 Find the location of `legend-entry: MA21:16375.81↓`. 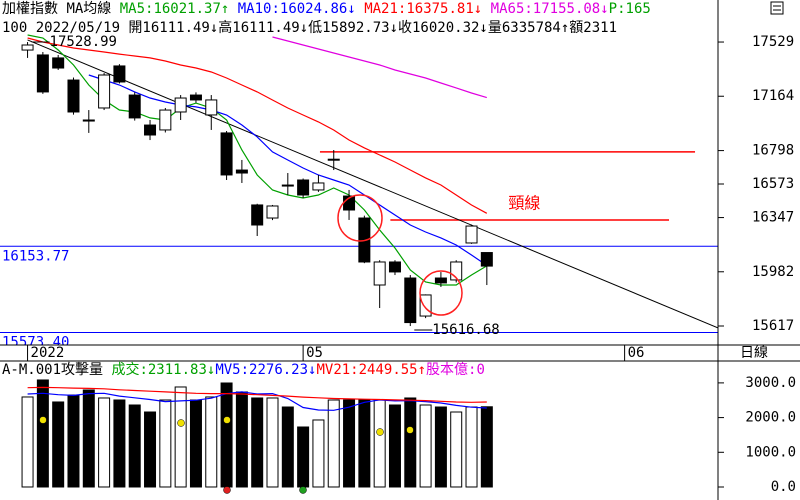

legend-entry: MA21:16375.81↓ is located at coordinates (423, 9).